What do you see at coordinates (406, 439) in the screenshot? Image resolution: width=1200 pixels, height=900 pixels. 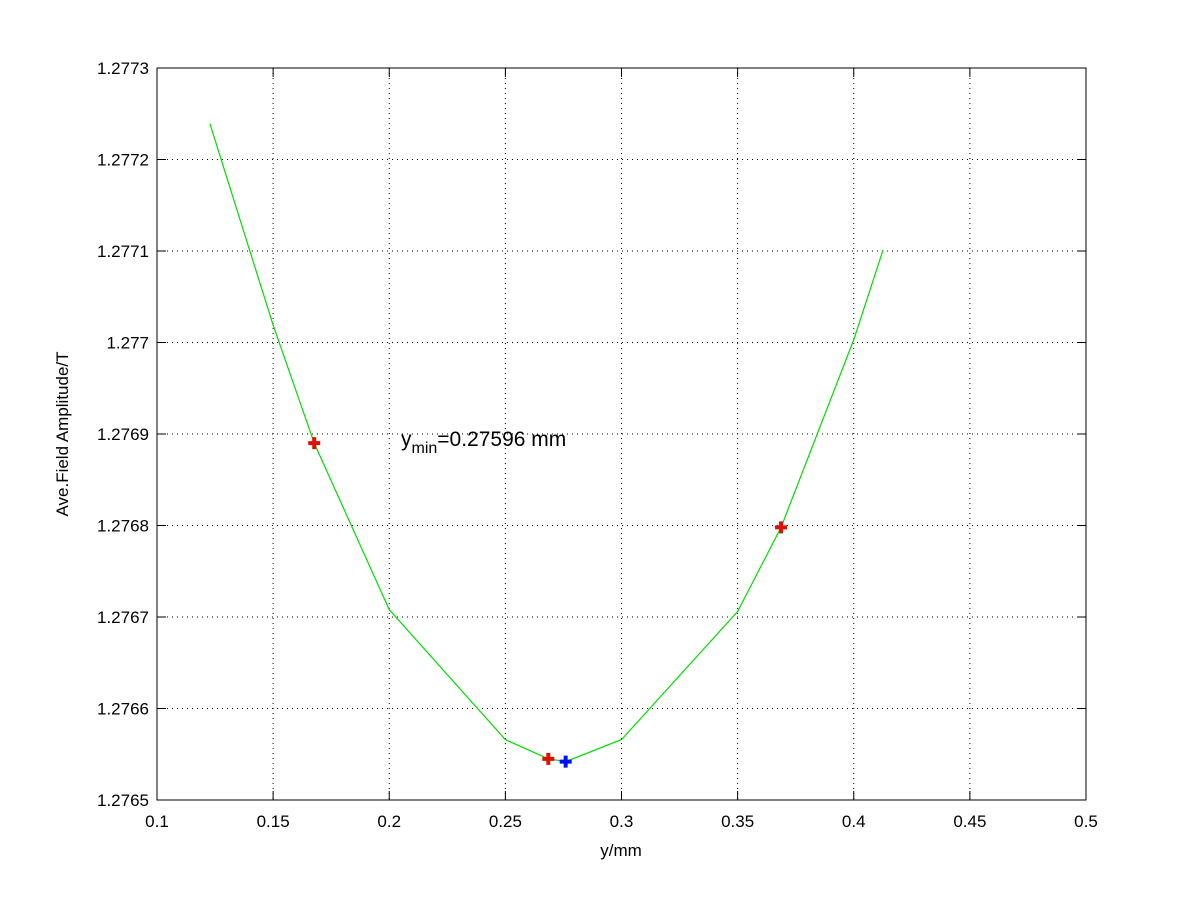 I see `annotation-base: y` at bounding box center [406, 439].